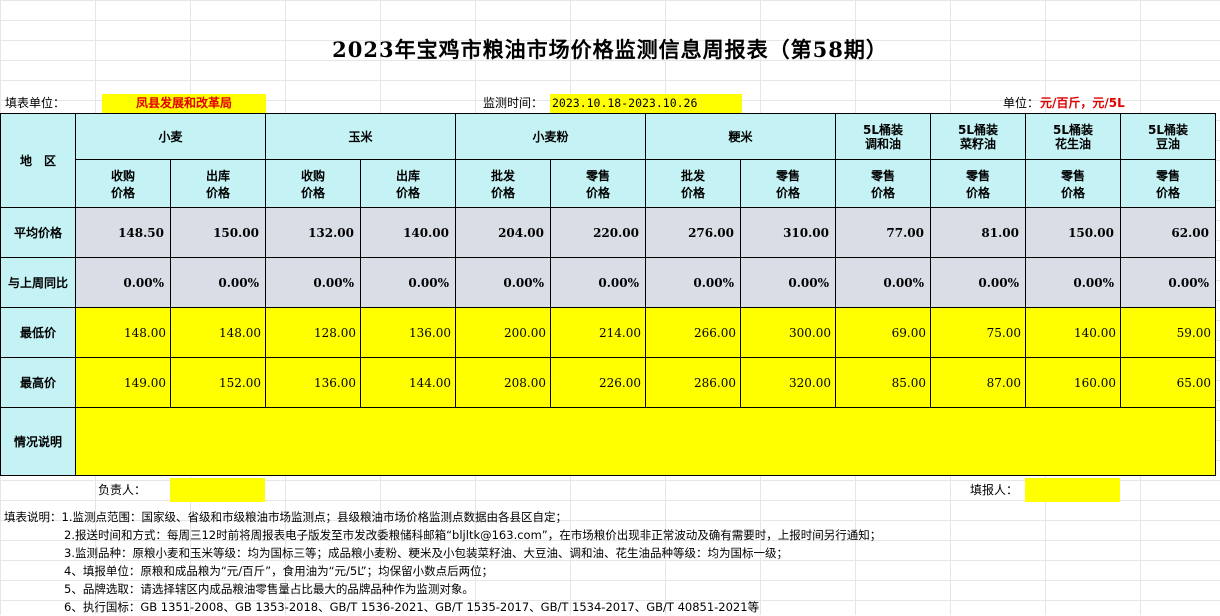  I want to click on row-label: 平均价格, so click(38, 232).